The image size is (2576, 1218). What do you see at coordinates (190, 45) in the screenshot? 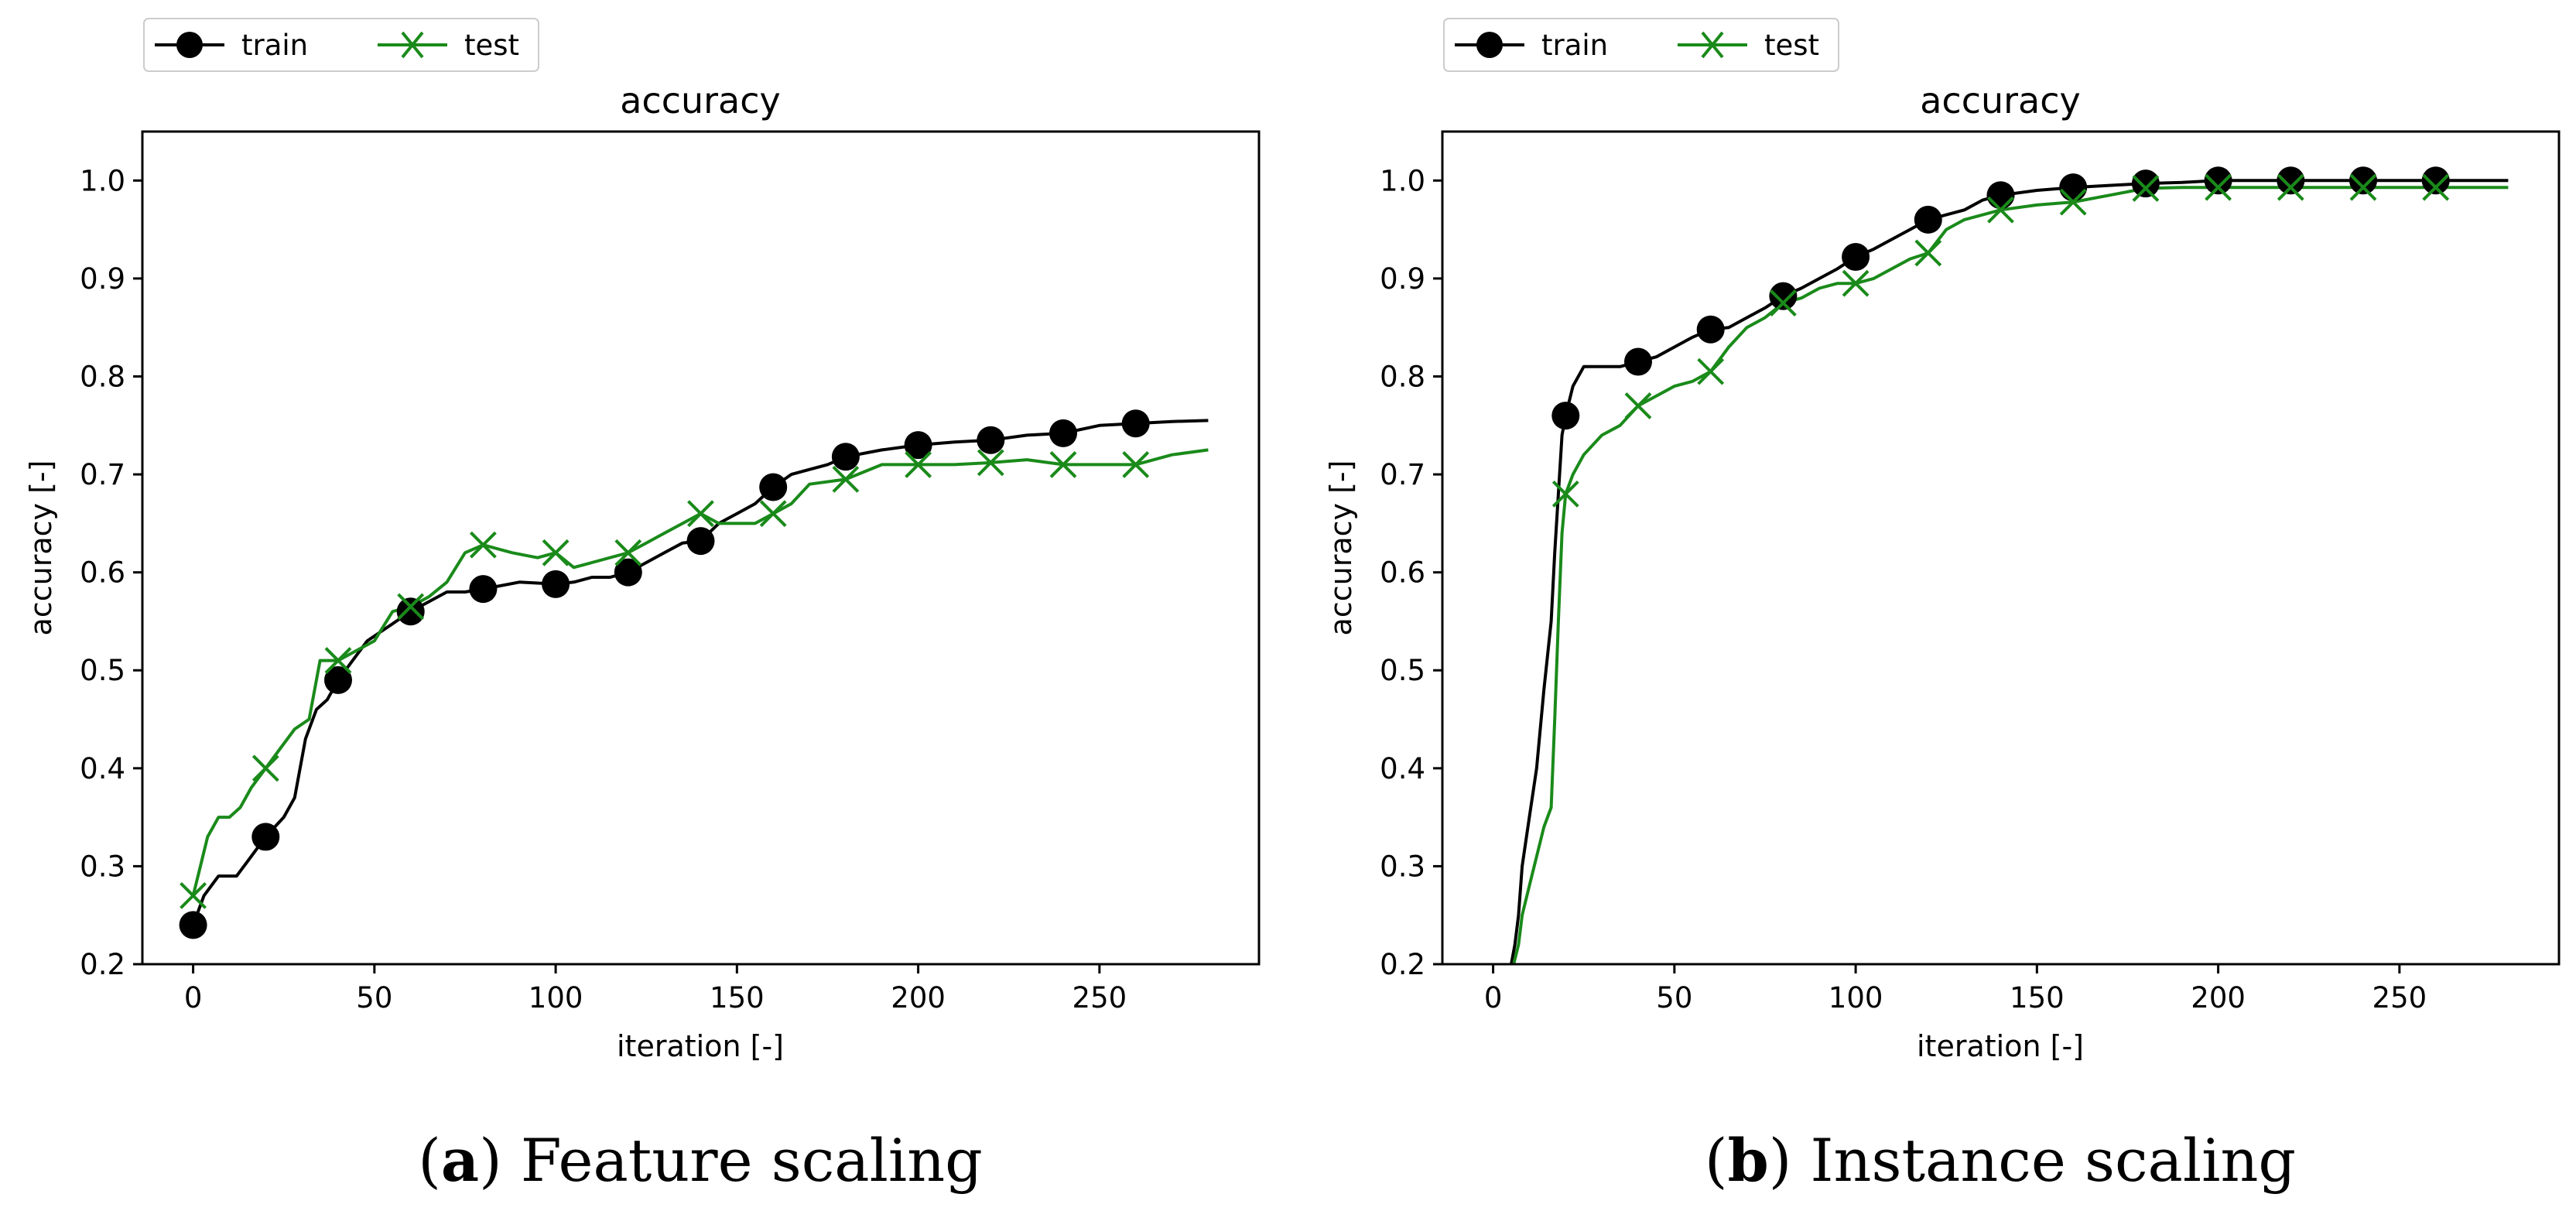
I see `legend-train-marker` at bounding box center [190, 45].